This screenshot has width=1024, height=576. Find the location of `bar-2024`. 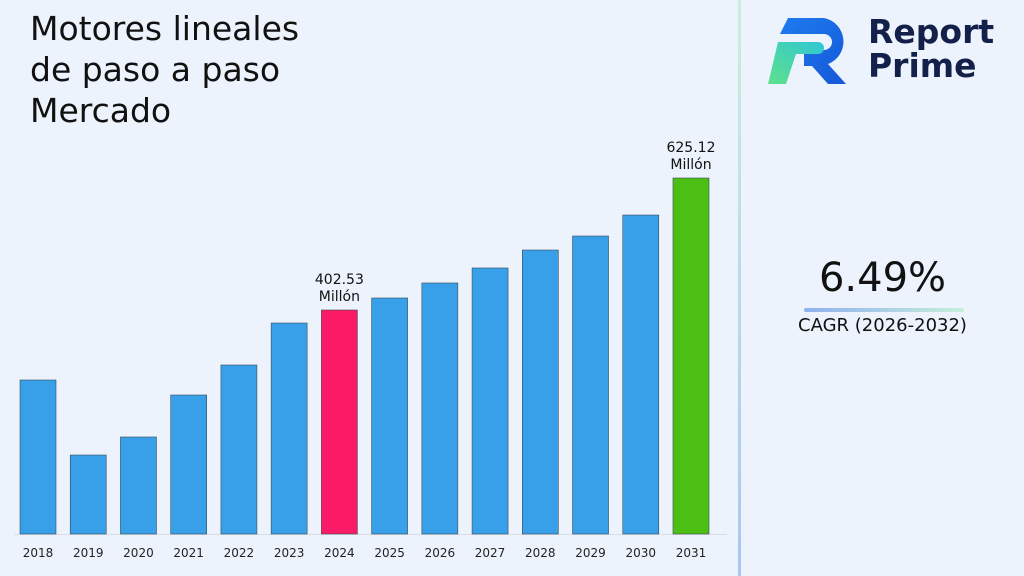

bar-2024 is located at coordinates (339, 422).